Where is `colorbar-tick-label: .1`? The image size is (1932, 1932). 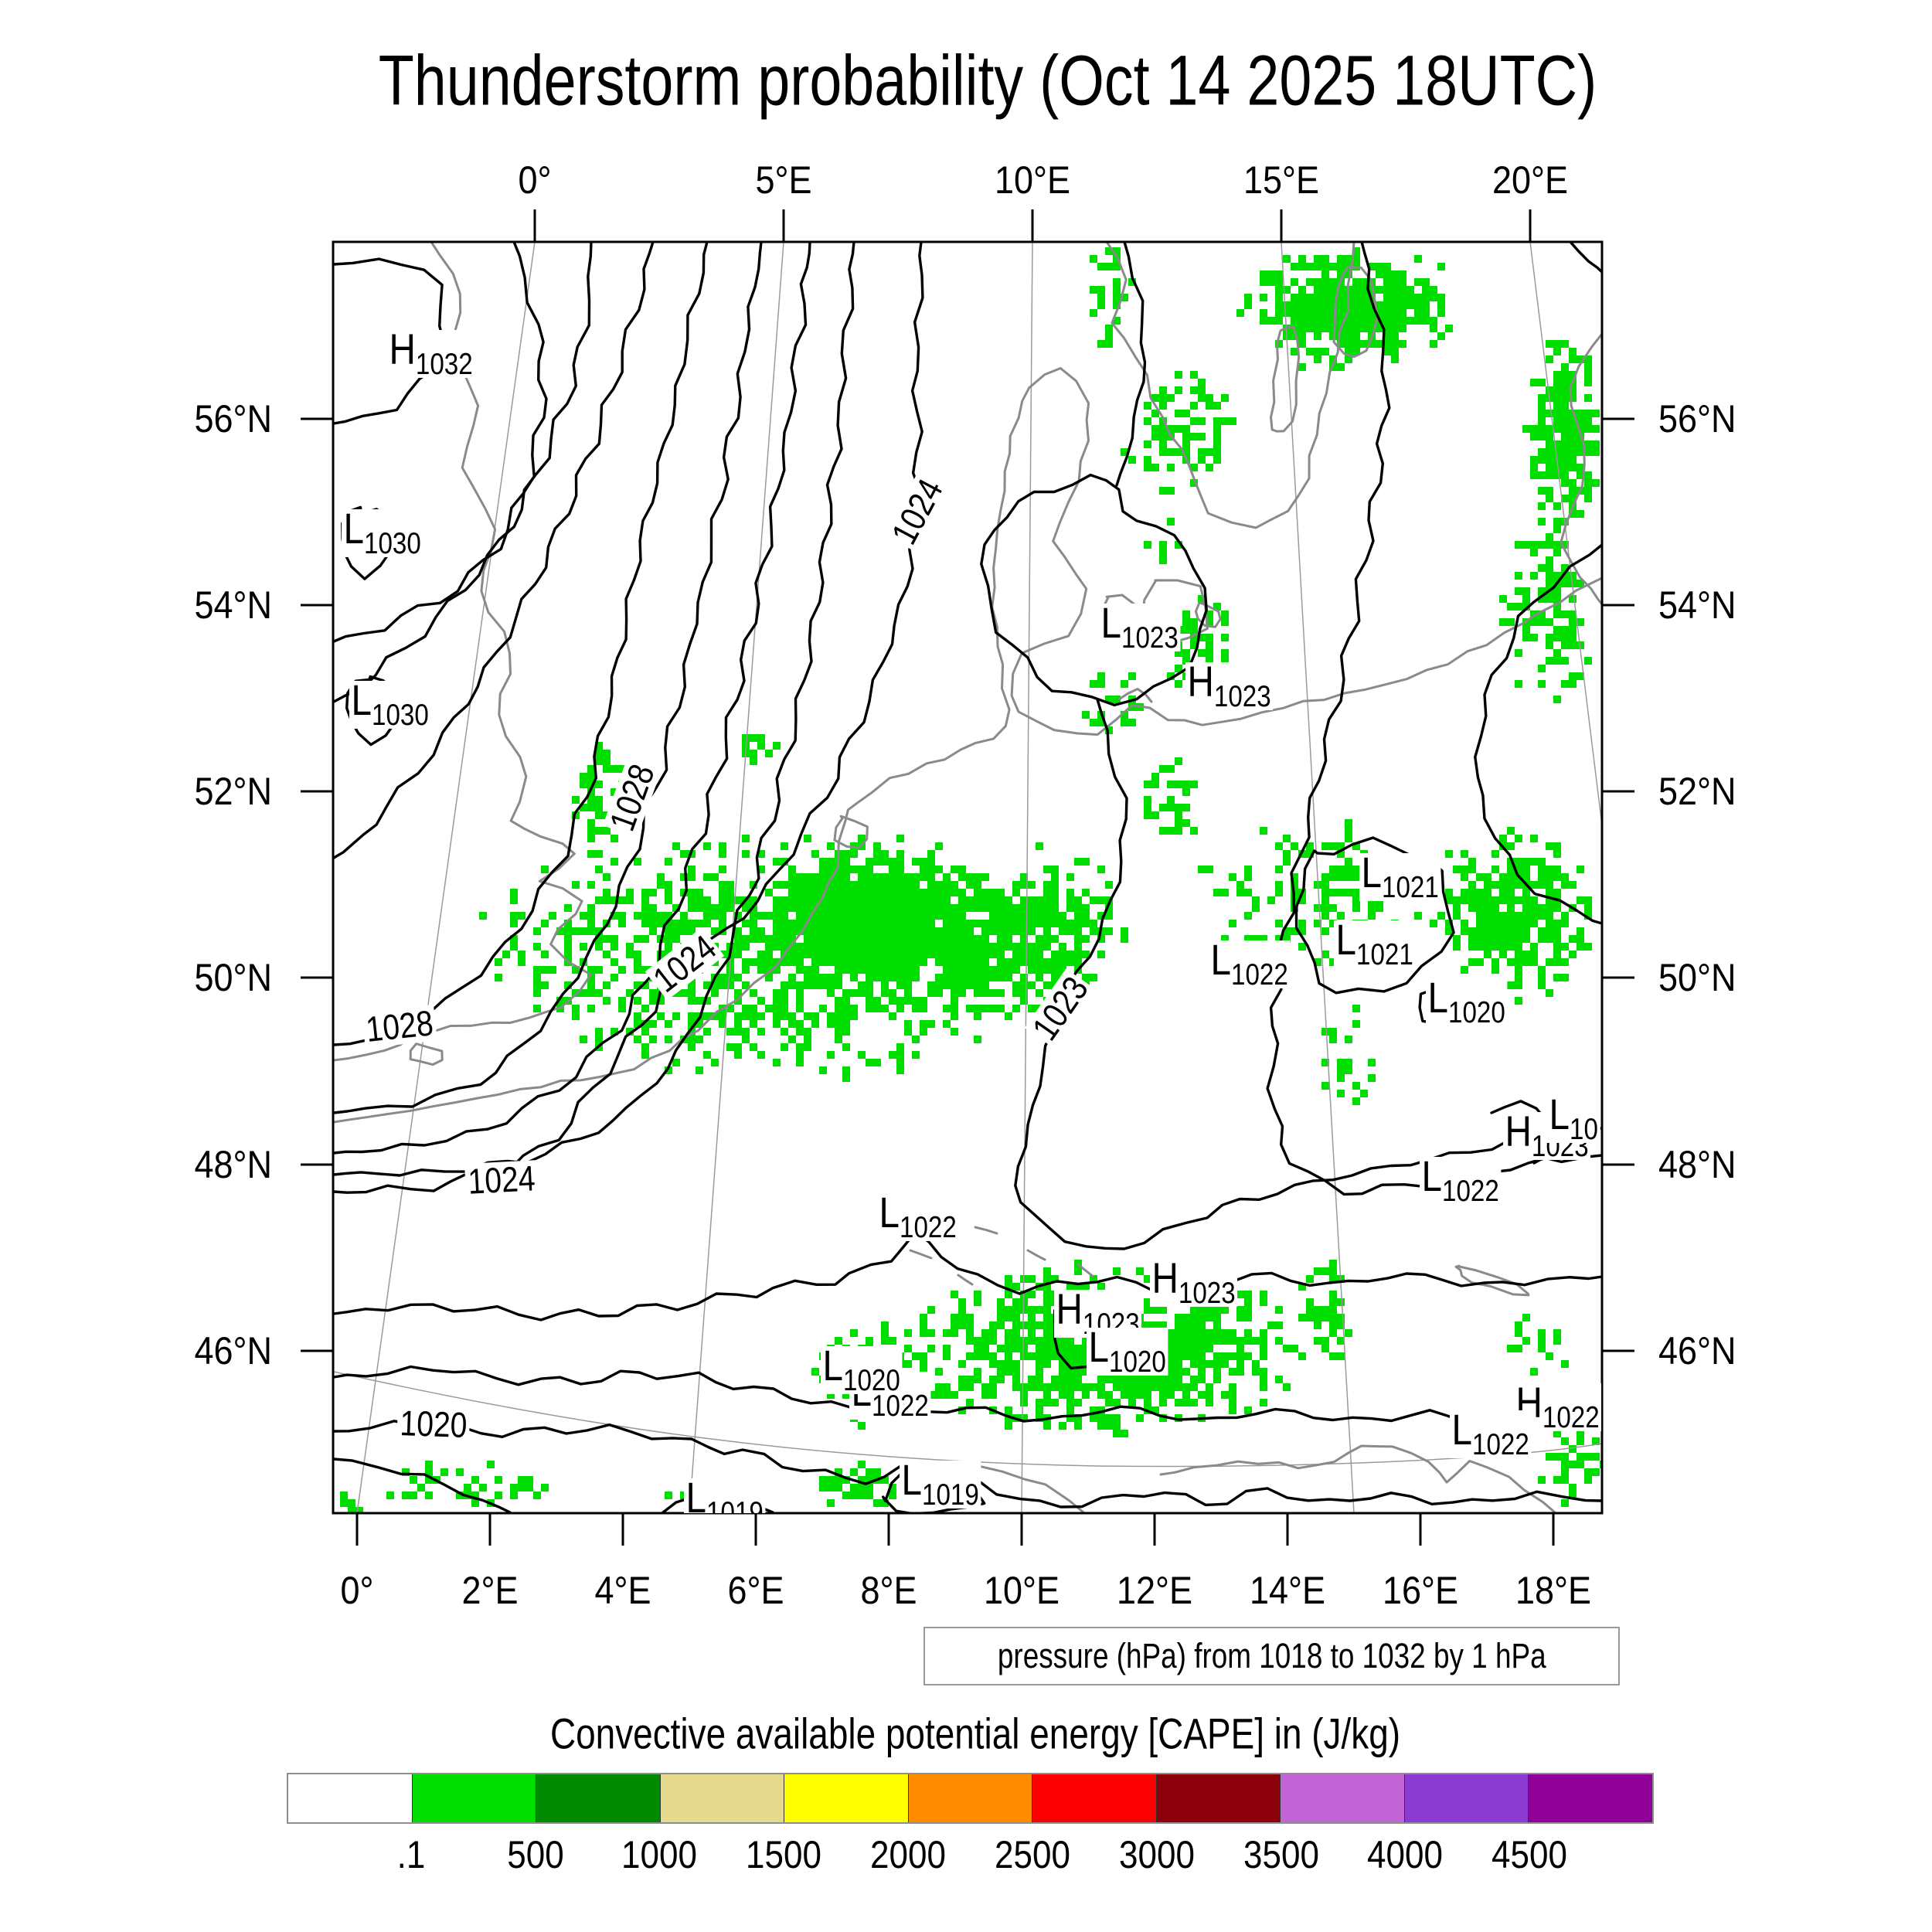 colorbar-tick-label: .1 is located at coordinates (411, 1855).